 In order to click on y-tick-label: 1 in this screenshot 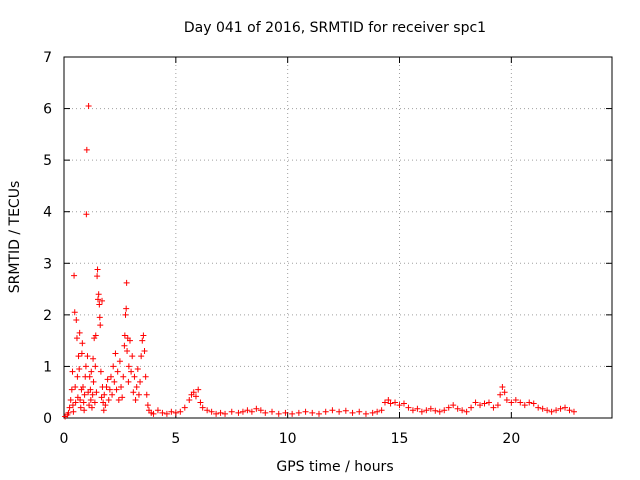, I will do `click(47, 367)`.